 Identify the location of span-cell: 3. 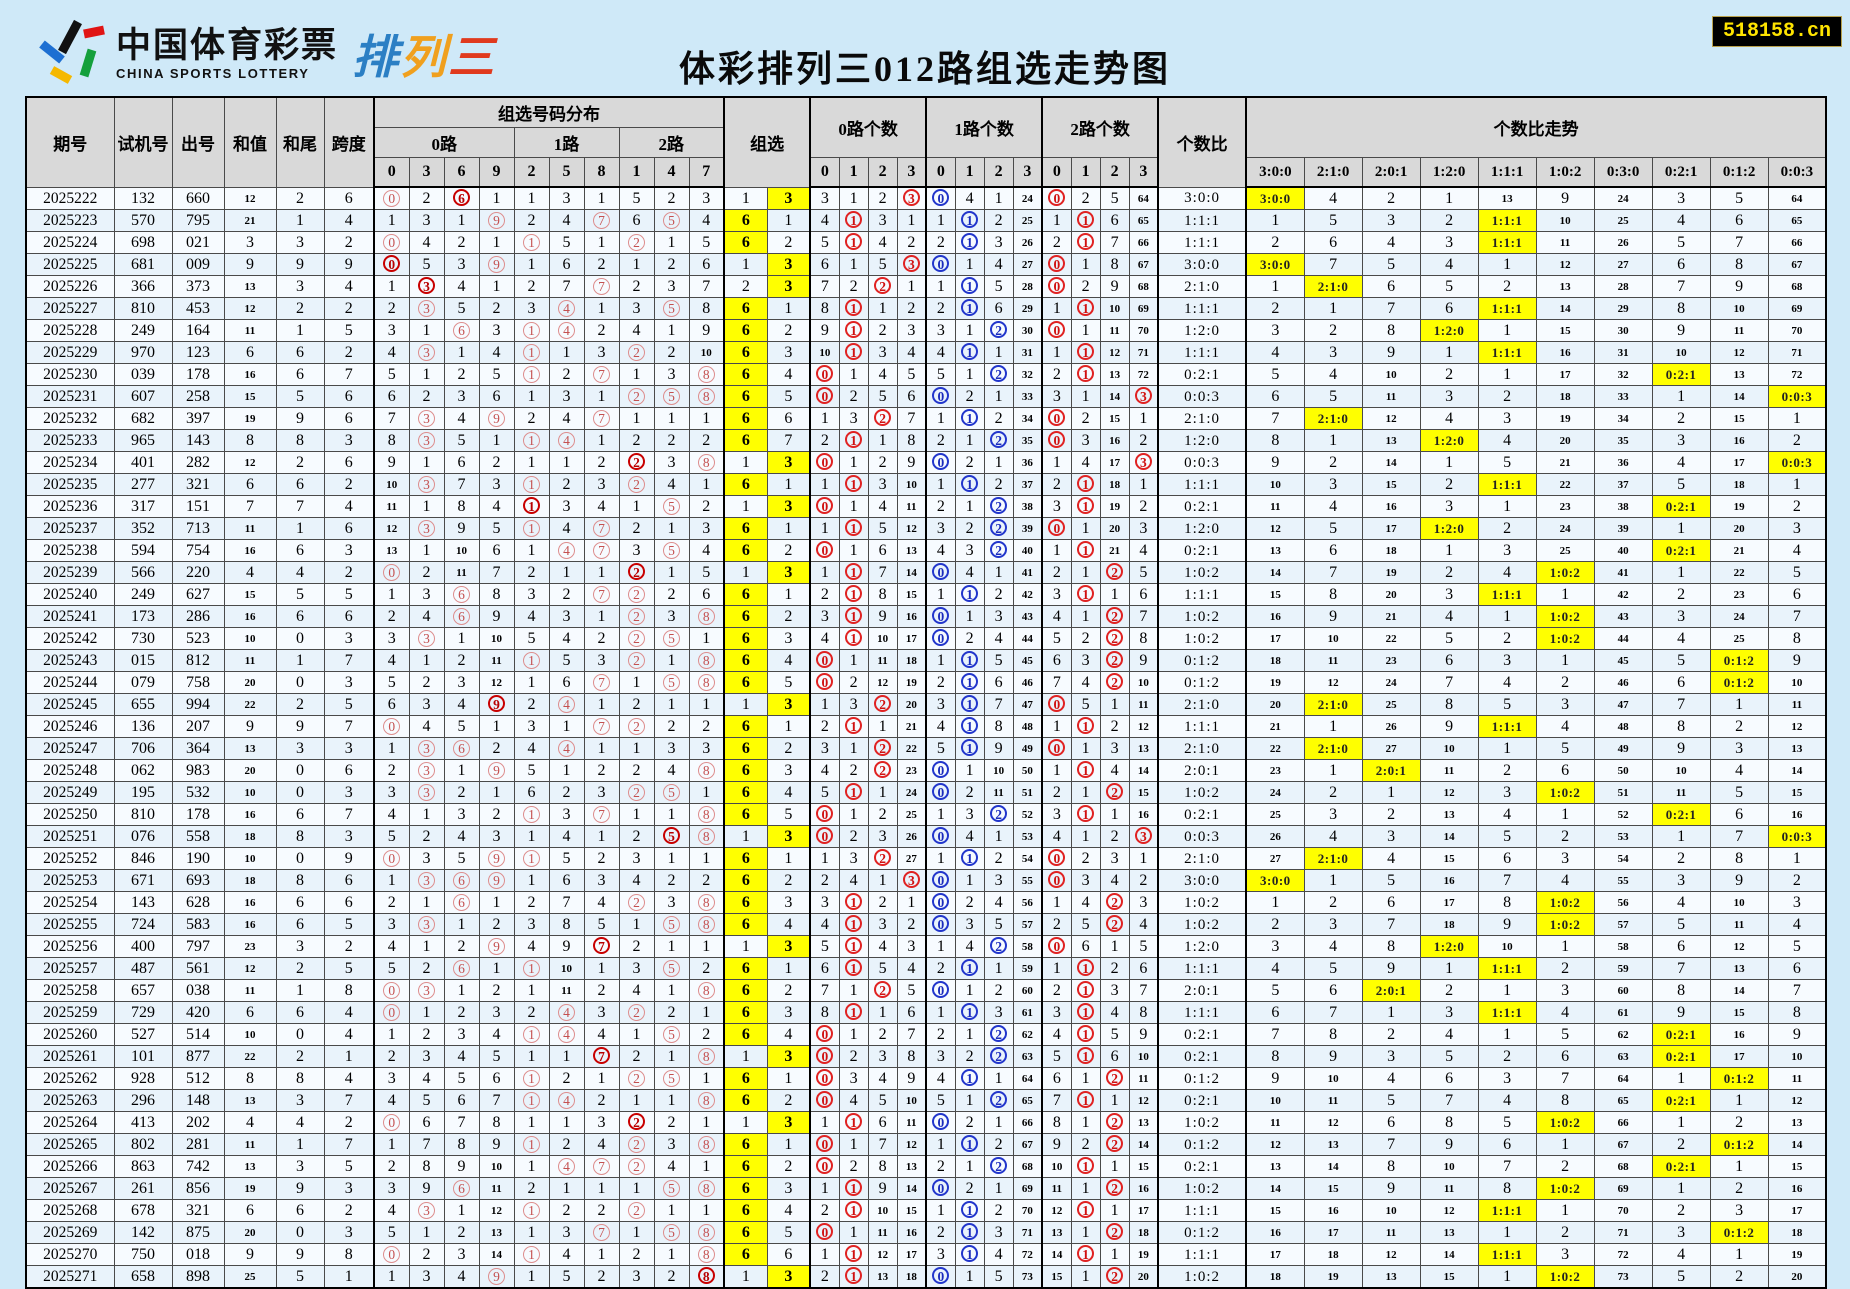
(349, 1232).